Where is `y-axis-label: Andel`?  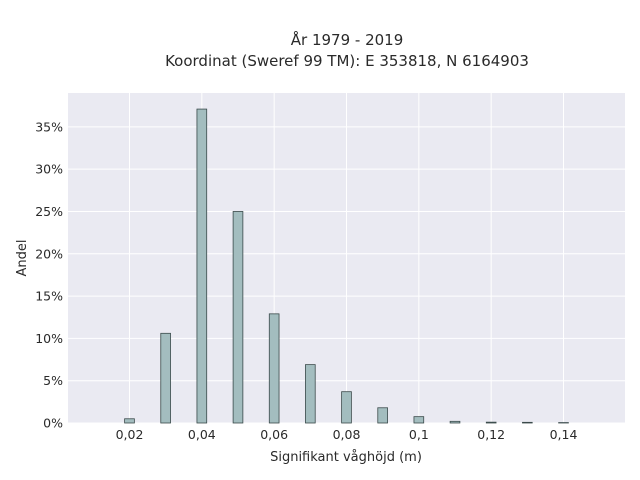
y-axis-label: Andel is located at coordinates (22, 258).